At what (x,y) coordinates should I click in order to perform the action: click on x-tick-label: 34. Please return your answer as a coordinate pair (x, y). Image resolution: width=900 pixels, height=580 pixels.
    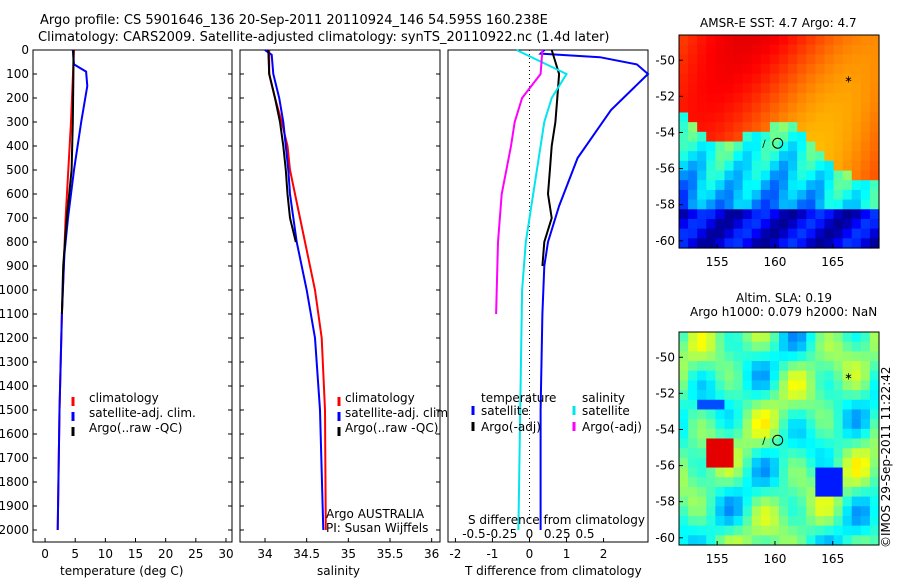
    Looking at the image, I should click on (264, 554).